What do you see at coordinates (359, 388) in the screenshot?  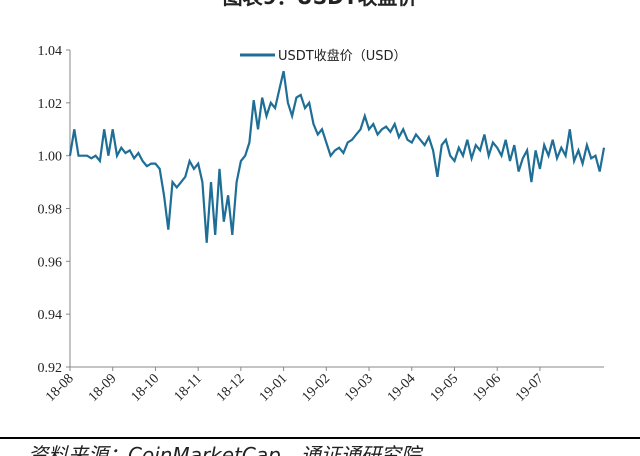 I see `x-tick-label: 19-03` at bounding box center [359, 388].